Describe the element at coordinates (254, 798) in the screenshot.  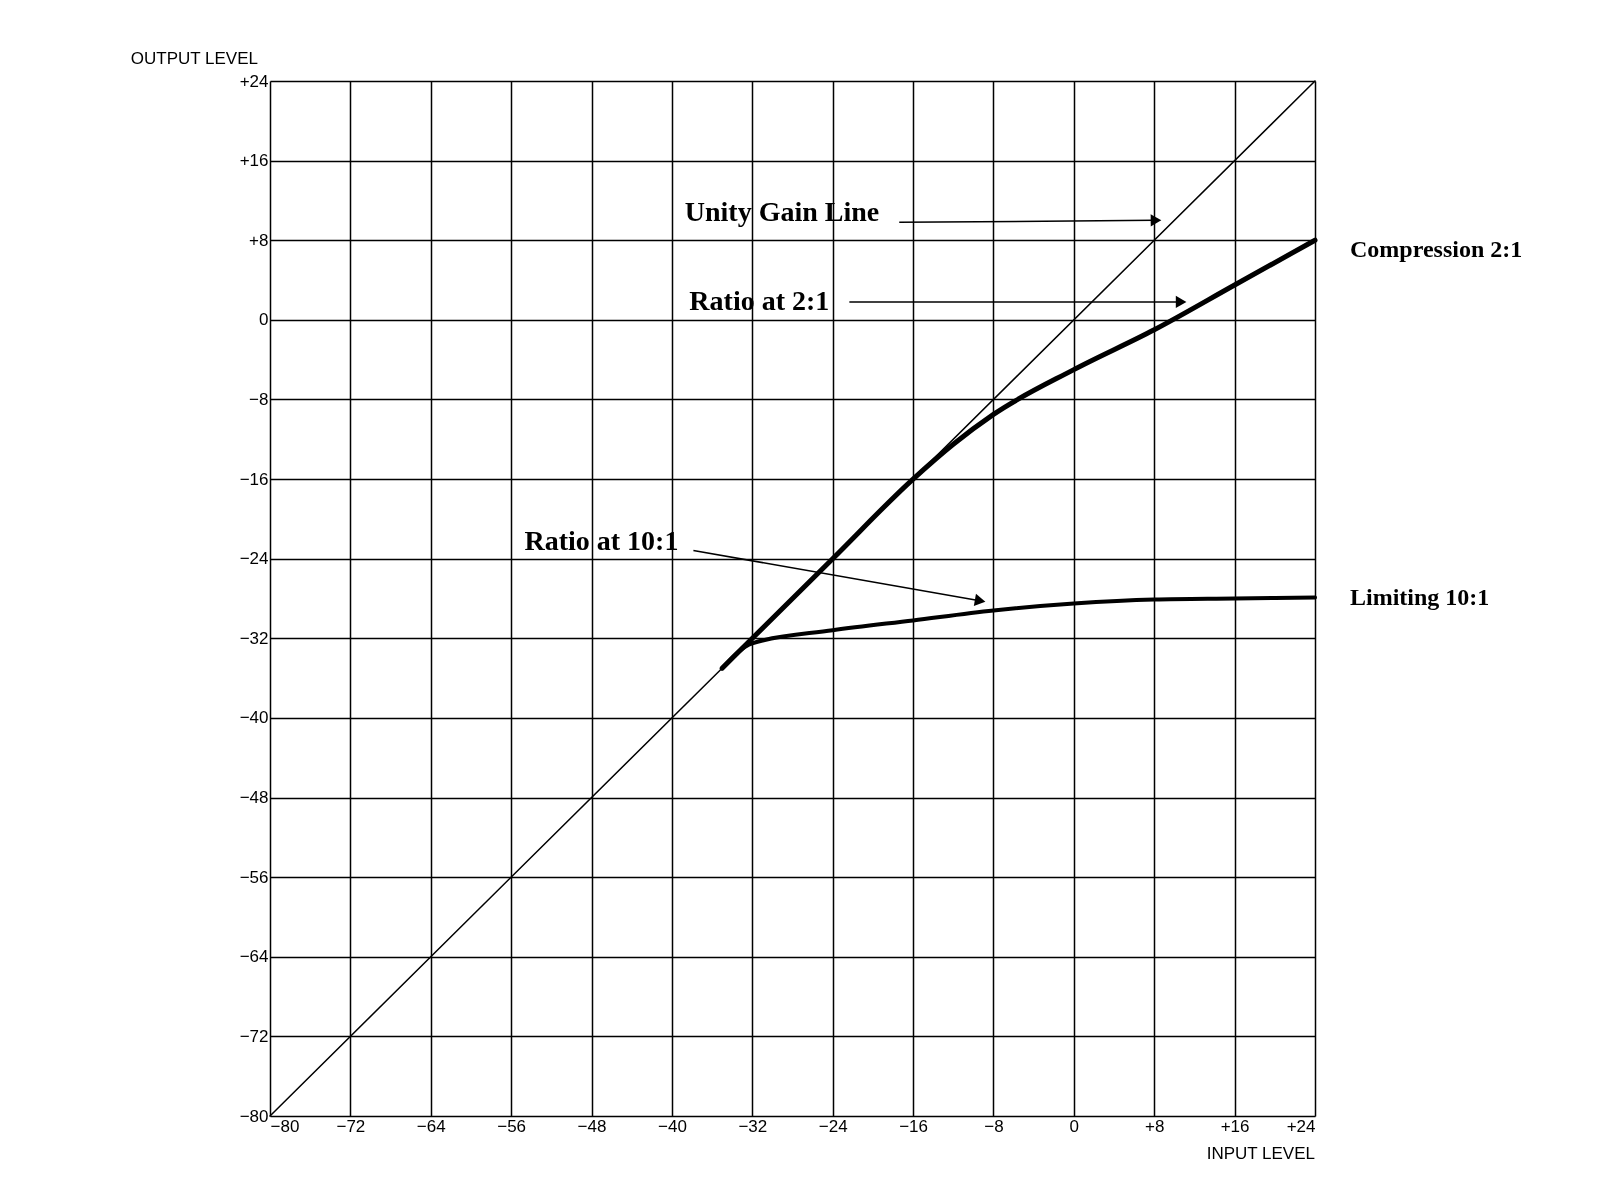
I see `y-tick-label: −48` at that location.